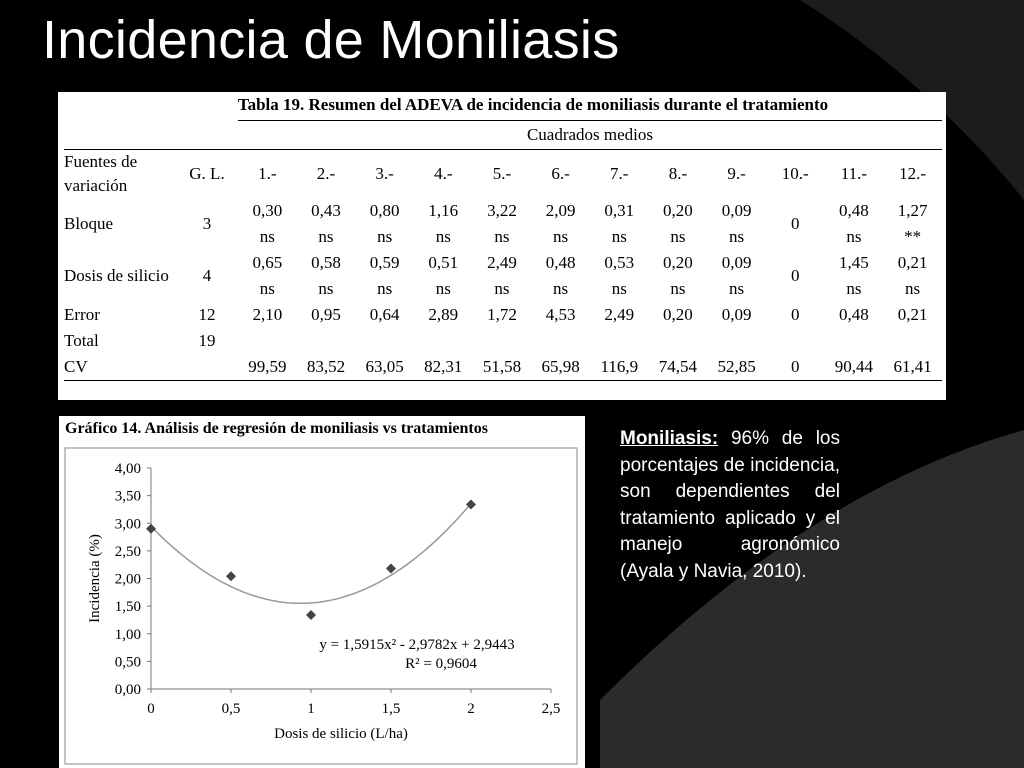 This screenshot has width=1024, height=768. What do you see at coordinates (207, 367) in the screenshot?
I see `row-df` at bounding box center [207, 367].